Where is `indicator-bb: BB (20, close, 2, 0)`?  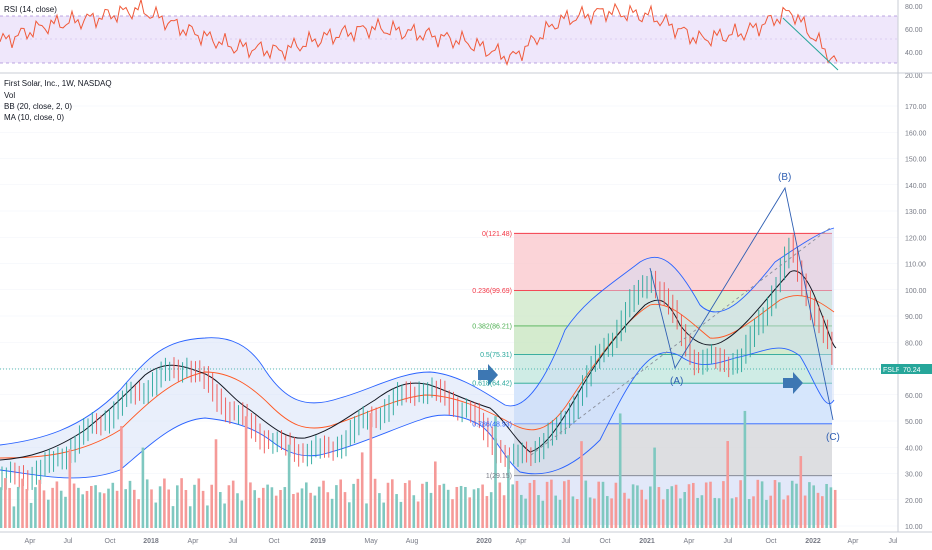 indicator-bb: BB (20, close, 2, 0) is located at coordinates (38, 106).